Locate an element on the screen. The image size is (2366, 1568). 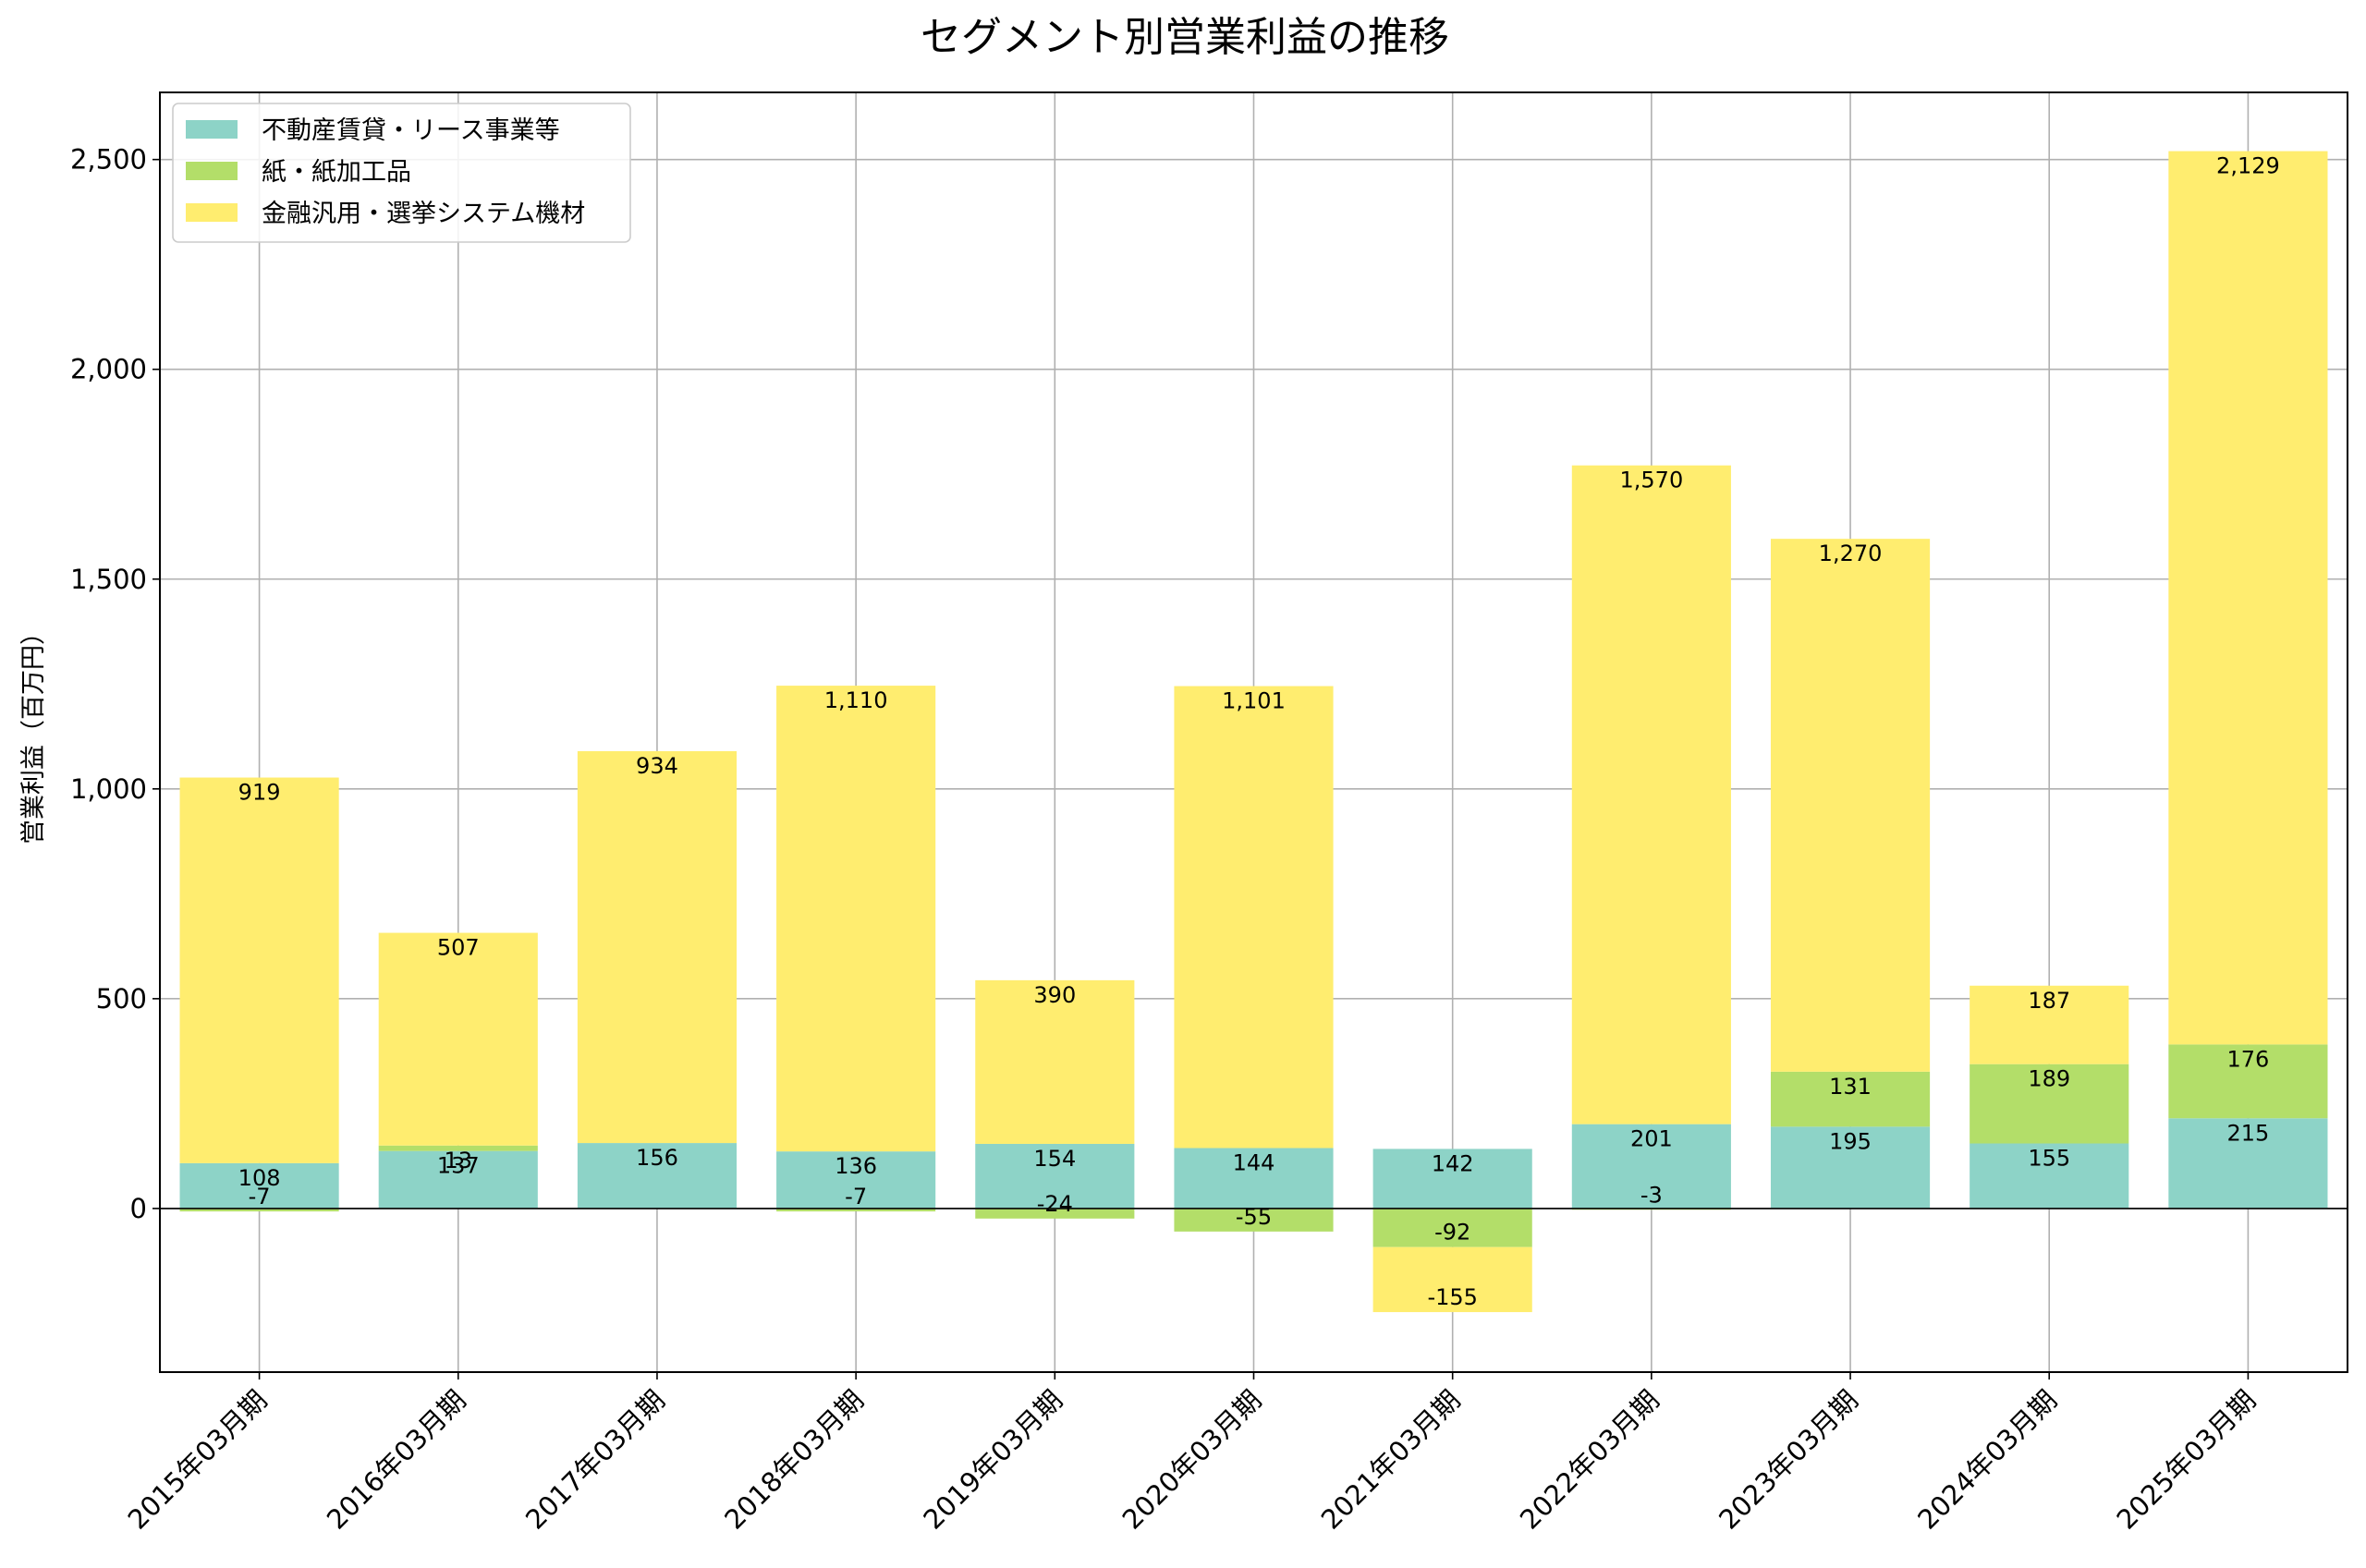
data-label: 137 is located at coordinates (459, 1166).